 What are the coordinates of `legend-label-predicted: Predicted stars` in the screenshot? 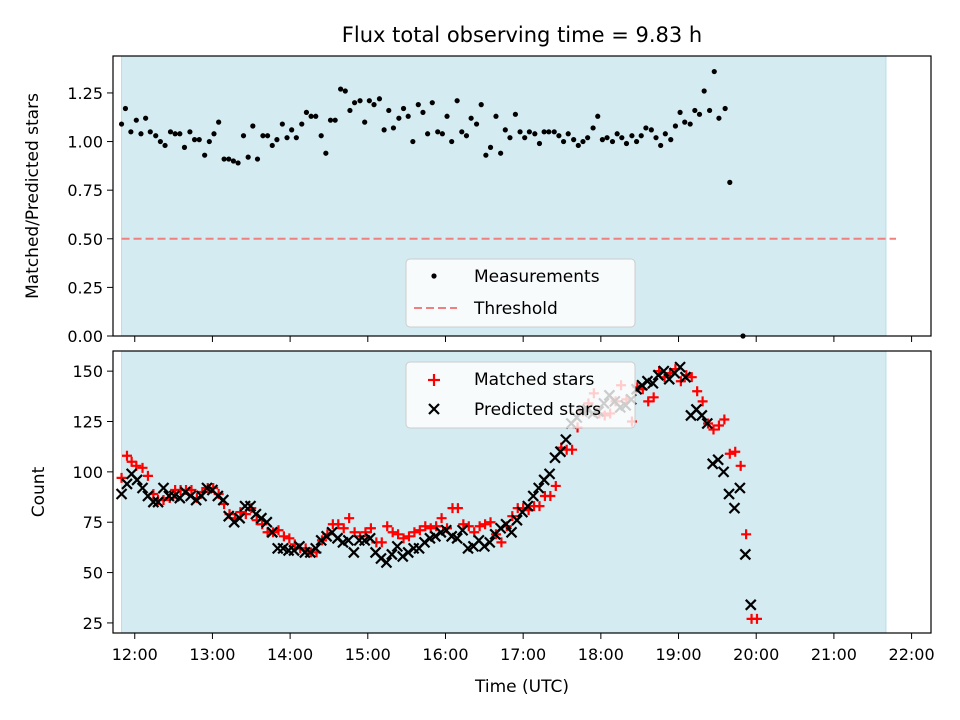 It's located at (537, 410).